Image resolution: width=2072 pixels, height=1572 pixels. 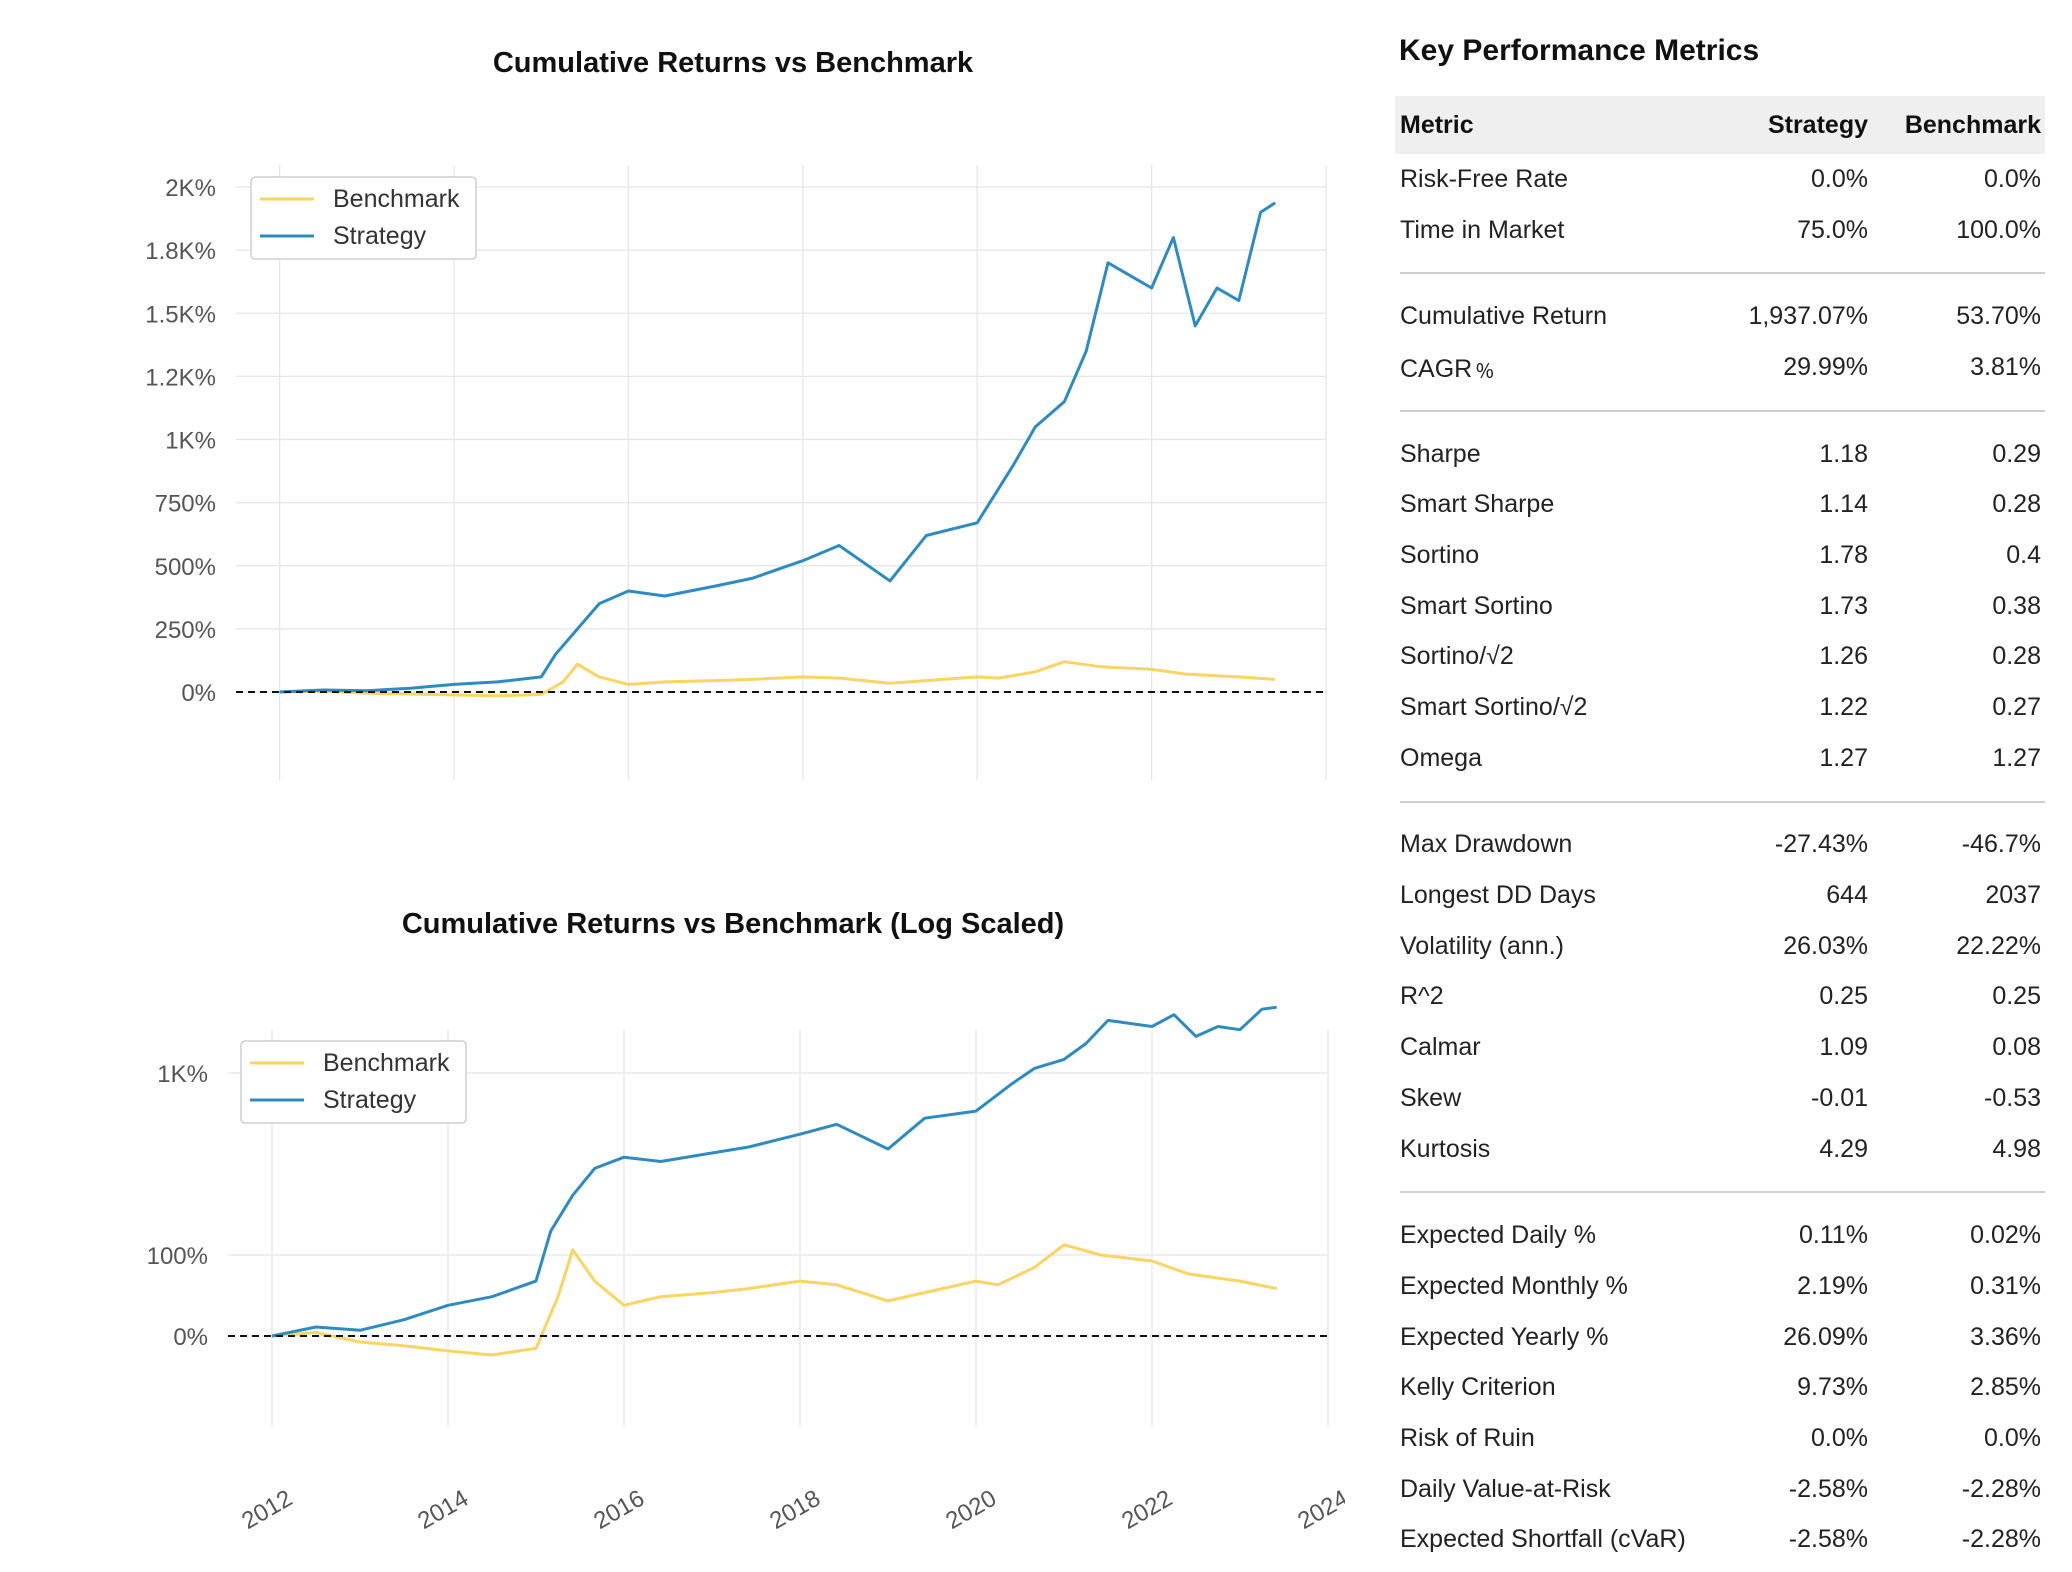 What do you see at coordinates (2013, 895) in the screenshot?
I see `benchmark-value: 2037` at bounding box center [2013, 895].